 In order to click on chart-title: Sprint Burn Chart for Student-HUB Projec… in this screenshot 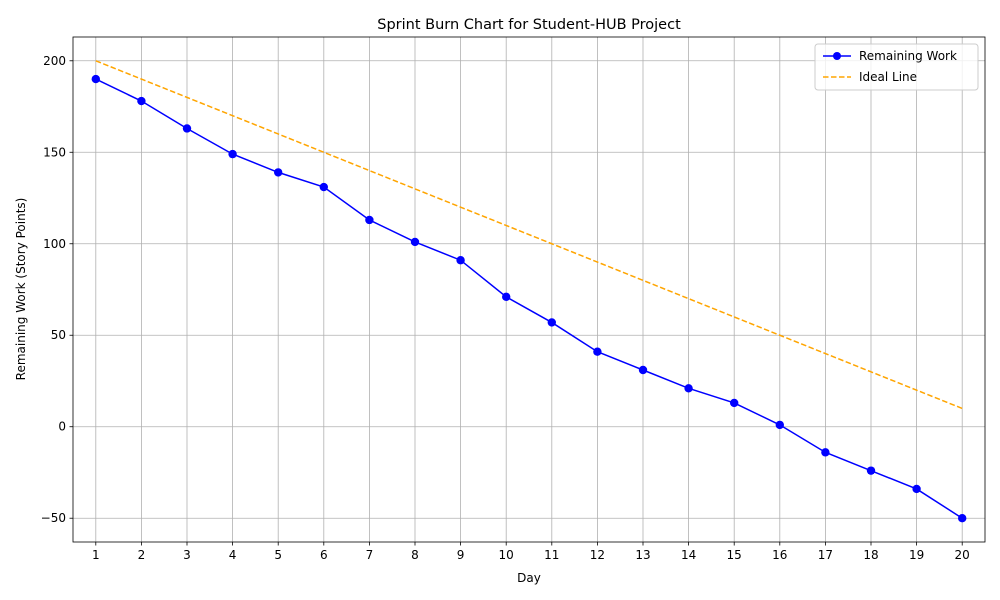, I will do `click(529, 25)`.